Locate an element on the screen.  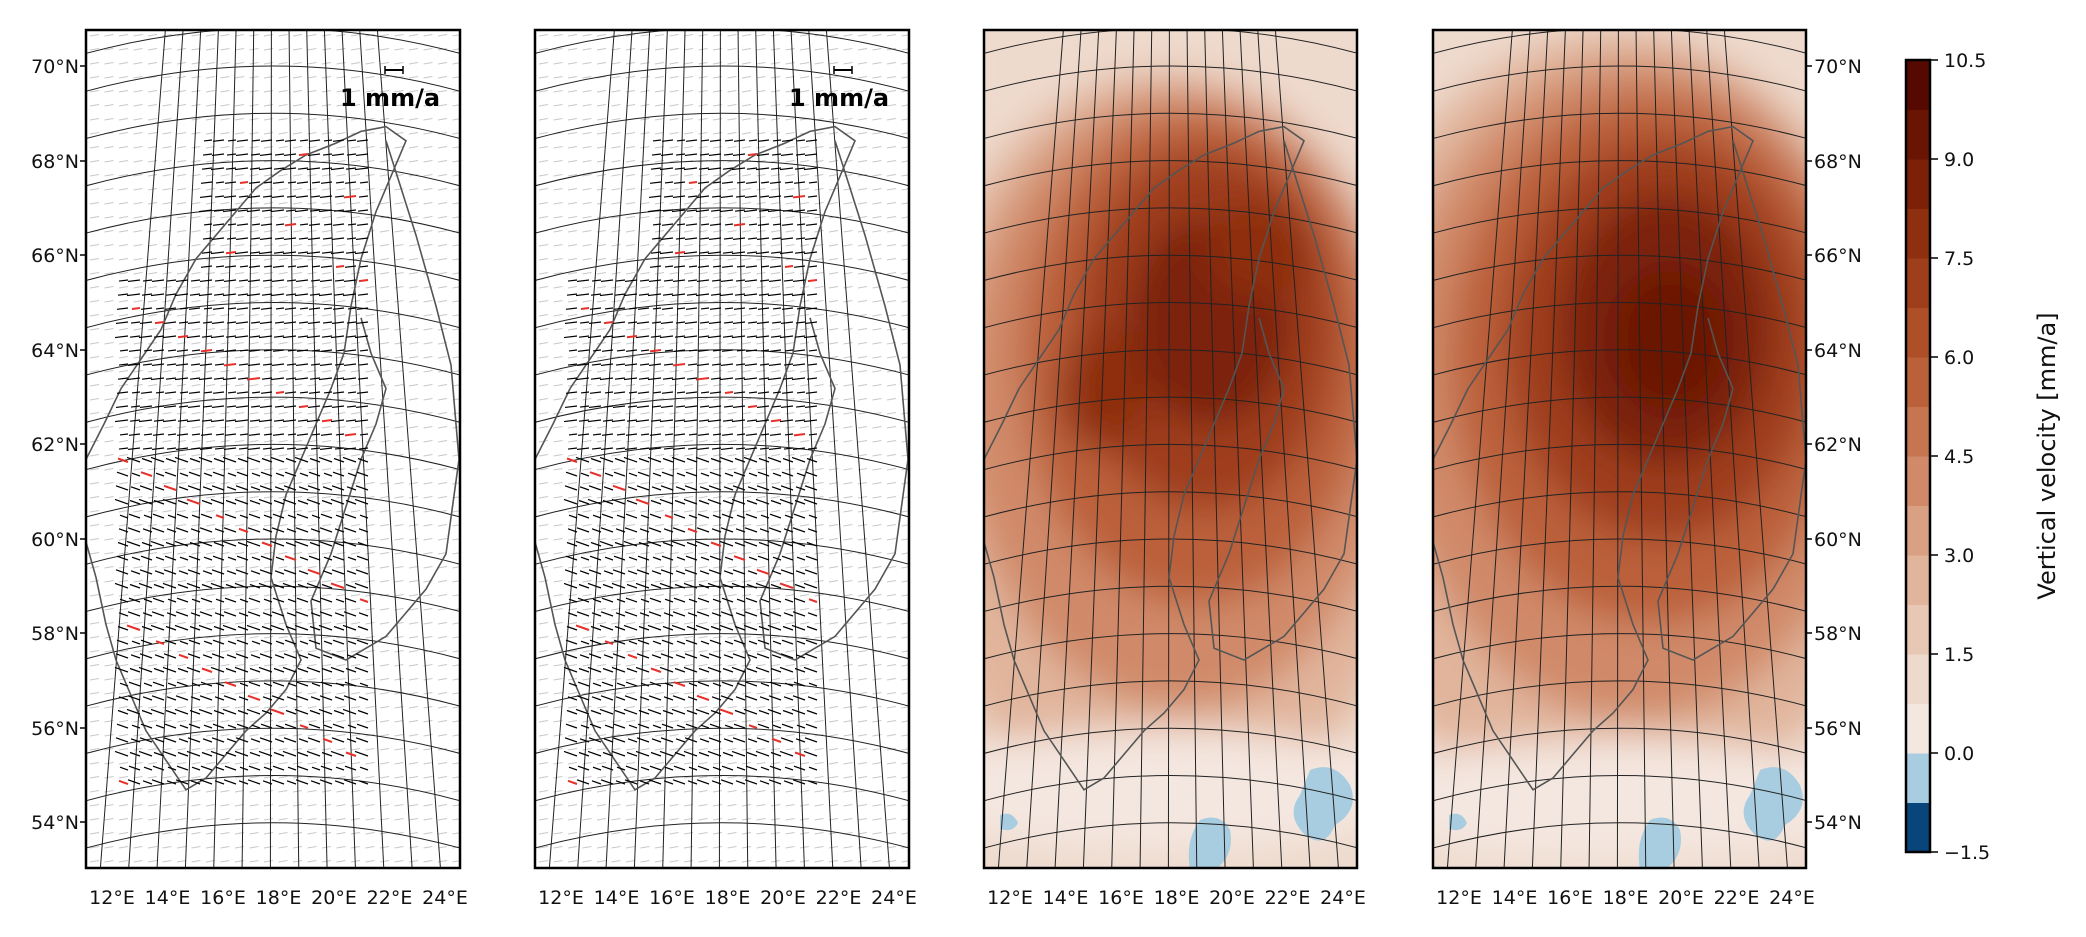
latitude-label-left: 64°N is located at coordinates (55, 351).